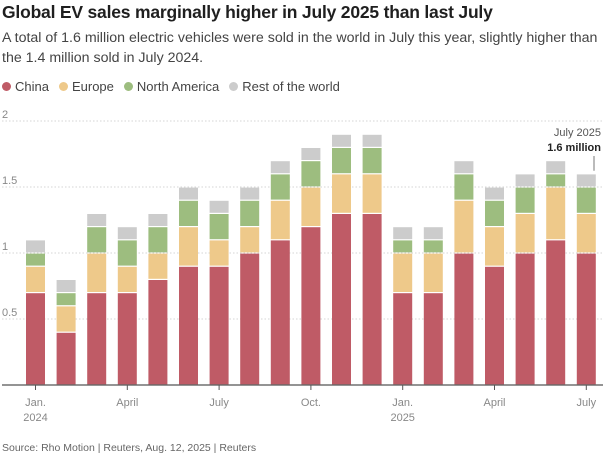 The height and width of the screenshot is (456, 605). What do you see at coordinates (35, 418) in the screenshot?
I see `x-tick-label: 2024` at bounding box center [35, 418].